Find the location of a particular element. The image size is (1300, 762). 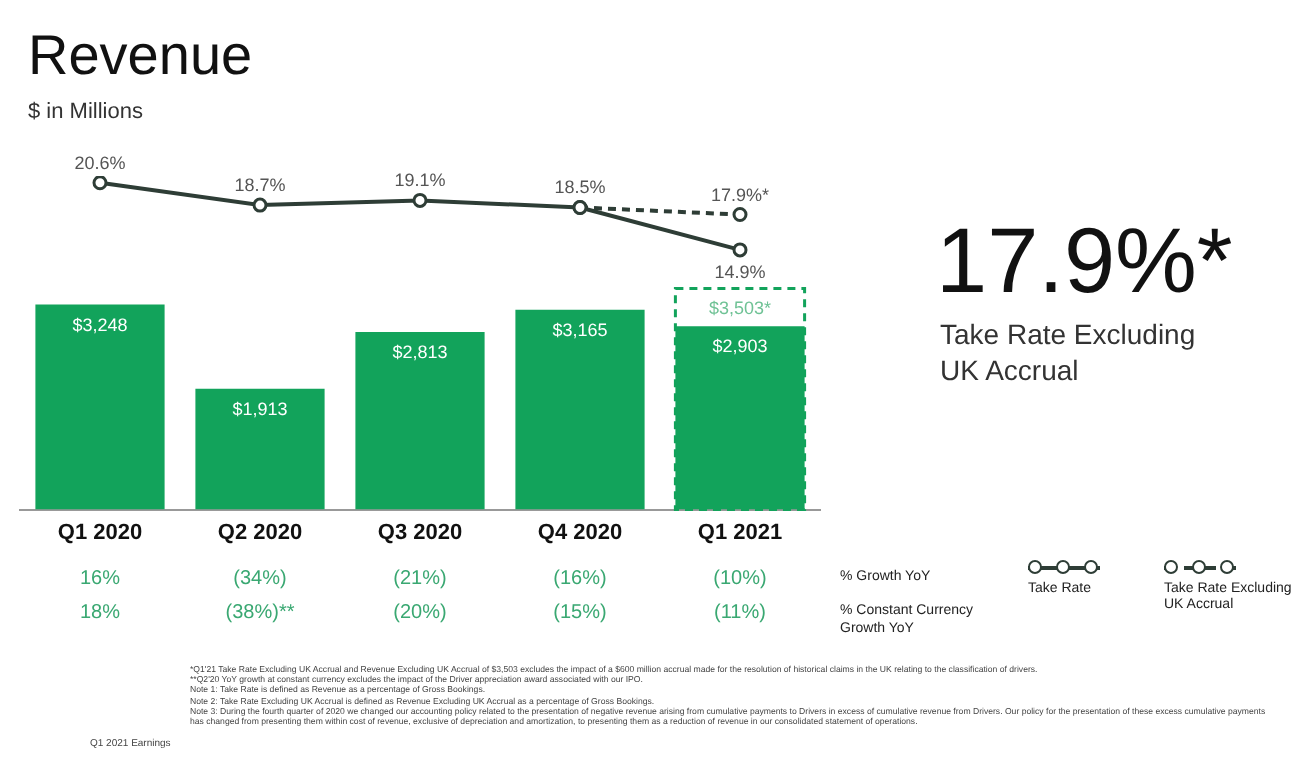

data-label: $3,248 is located at coordinates (100, 324).